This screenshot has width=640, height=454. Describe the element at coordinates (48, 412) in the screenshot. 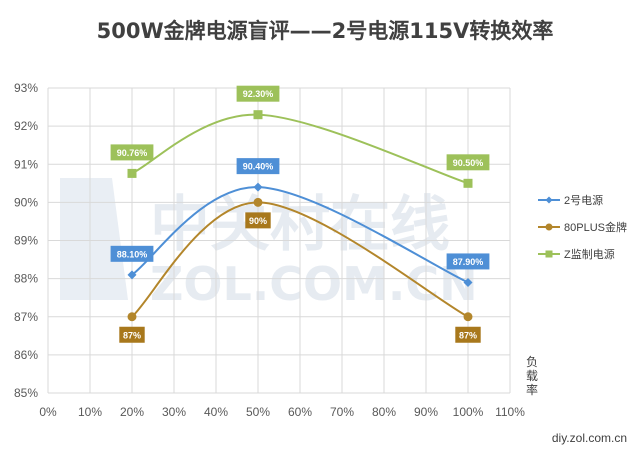

I see `x-tick-label: 0%` at that location.